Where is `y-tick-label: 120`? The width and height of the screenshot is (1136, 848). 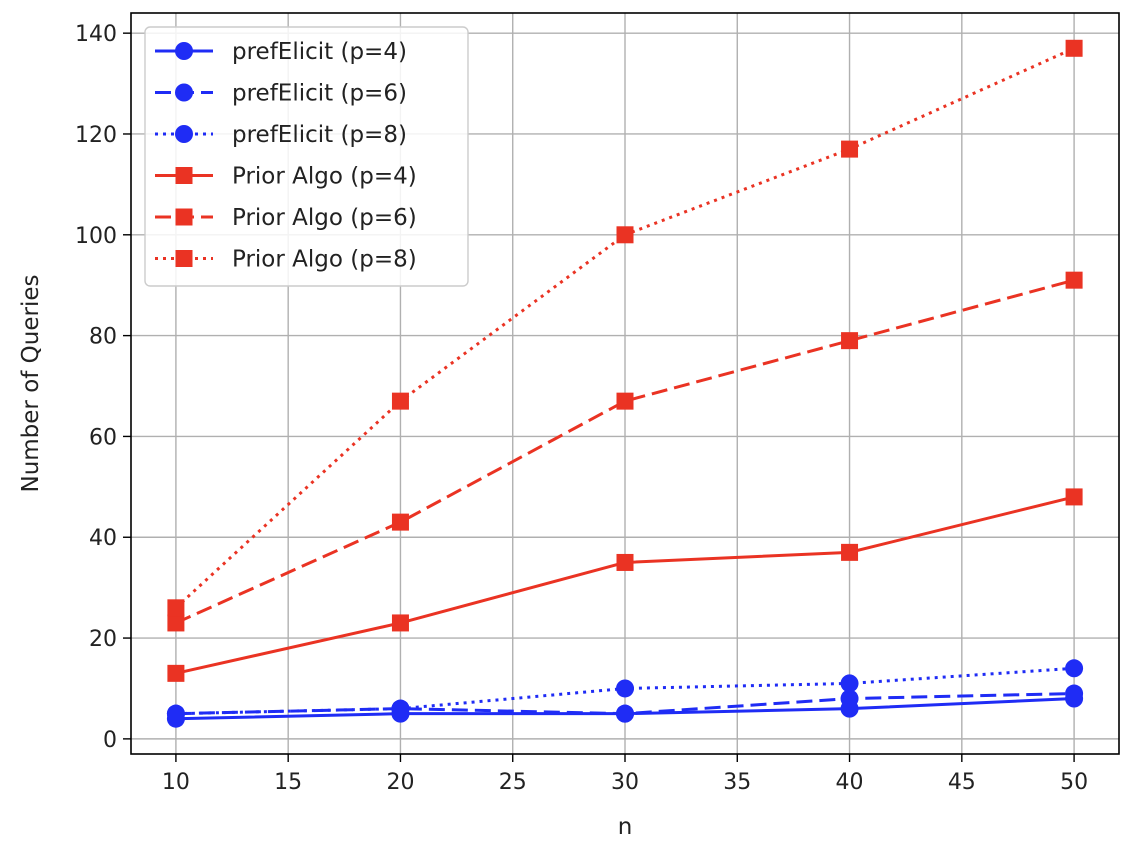
y-tick-label: 120 is located at coordinates (96, 135).